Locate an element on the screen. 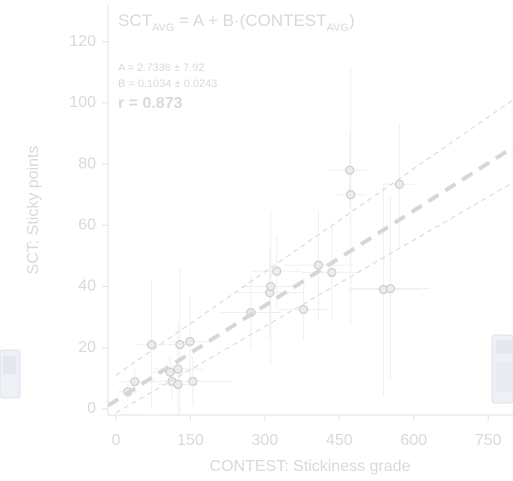 The height and width of the screenshot is (481, 513). y-tick-label: 120 is located at coordinates (82, 41).